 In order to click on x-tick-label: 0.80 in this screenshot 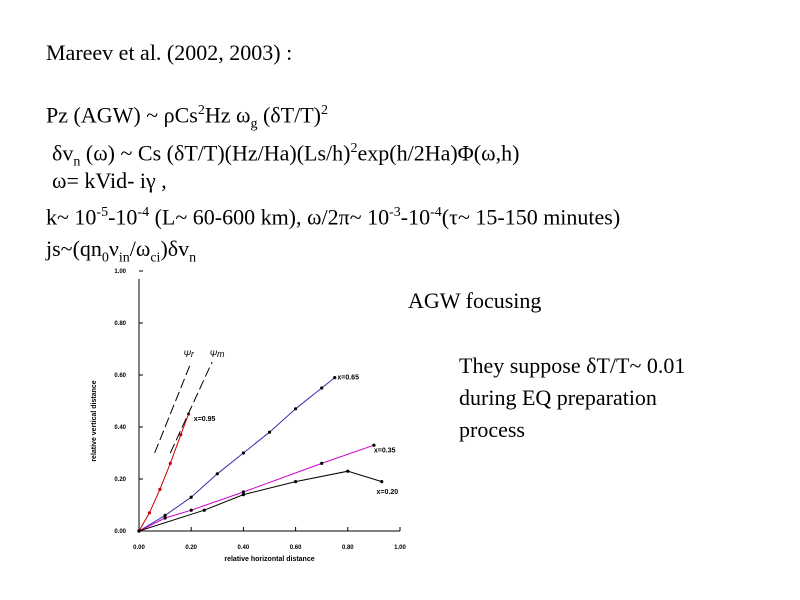, I will do `click(348, 548)`.